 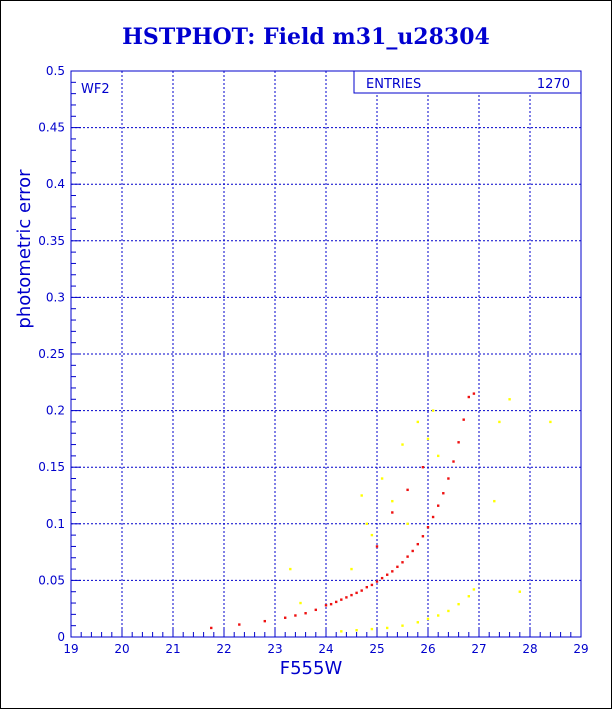 I want to click on y-tick-label: 0.3, so click(x=55, y=297).